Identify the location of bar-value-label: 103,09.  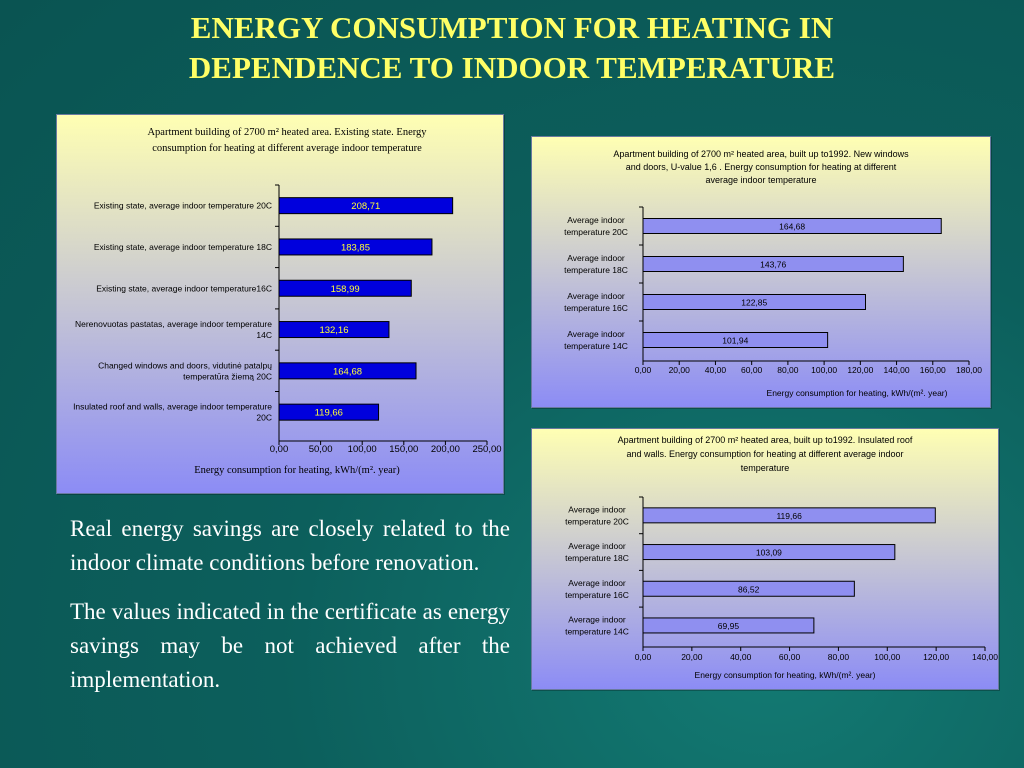
(769, 553).